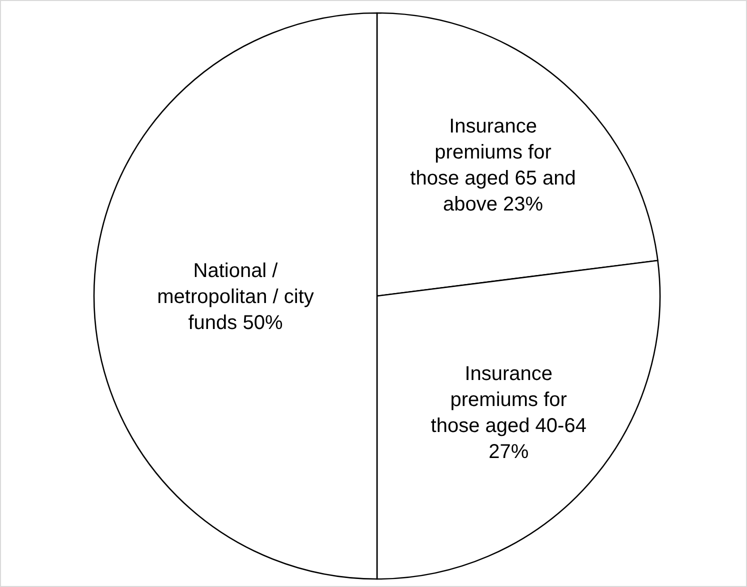  What do you see at coordinates (508, 452) in the screenshot?
I see `data-label: 27%` at bounding box center [508, 452].